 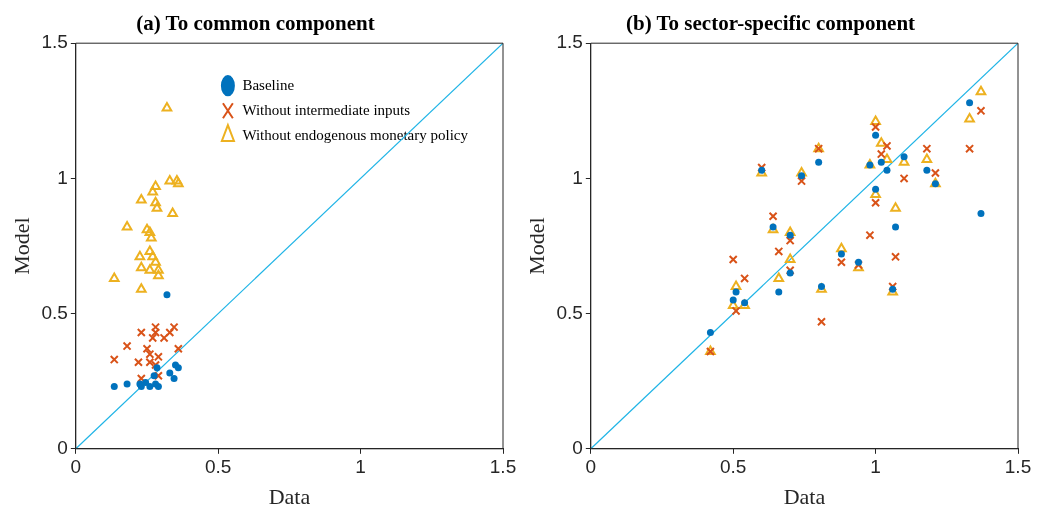 I want to click on legend-label: Without intermediate inputs, so click(x=326, y=109).